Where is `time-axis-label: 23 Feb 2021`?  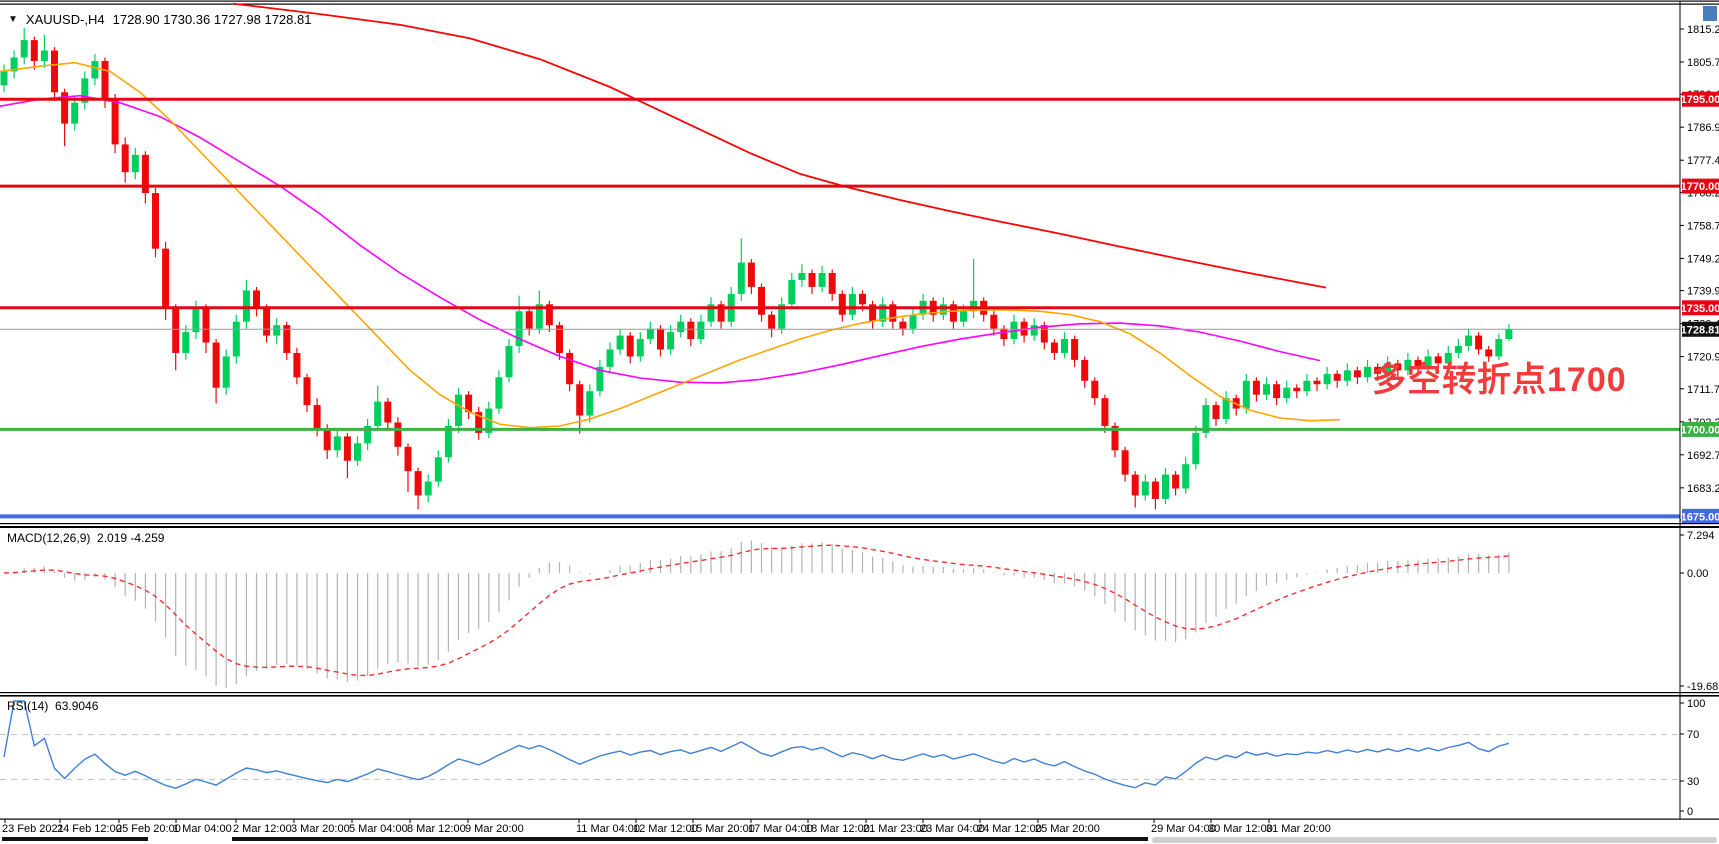 time-axis-label: 23 Feb 2021 is located at coordinates (33, 829).